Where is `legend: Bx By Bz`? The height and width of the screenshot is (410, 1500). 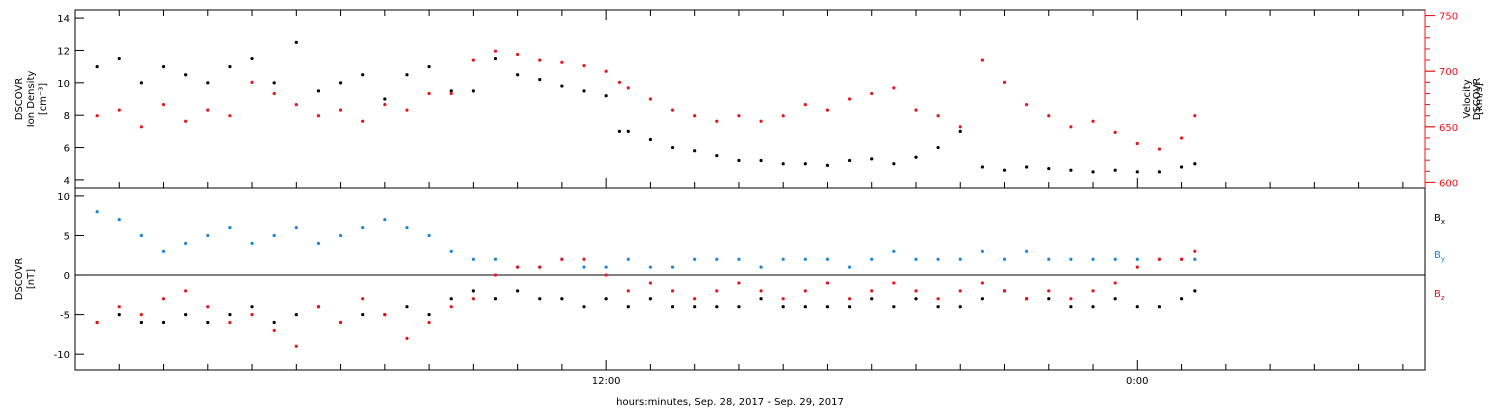
legend: Bx By Bz is located at coordinates (1439, 257).